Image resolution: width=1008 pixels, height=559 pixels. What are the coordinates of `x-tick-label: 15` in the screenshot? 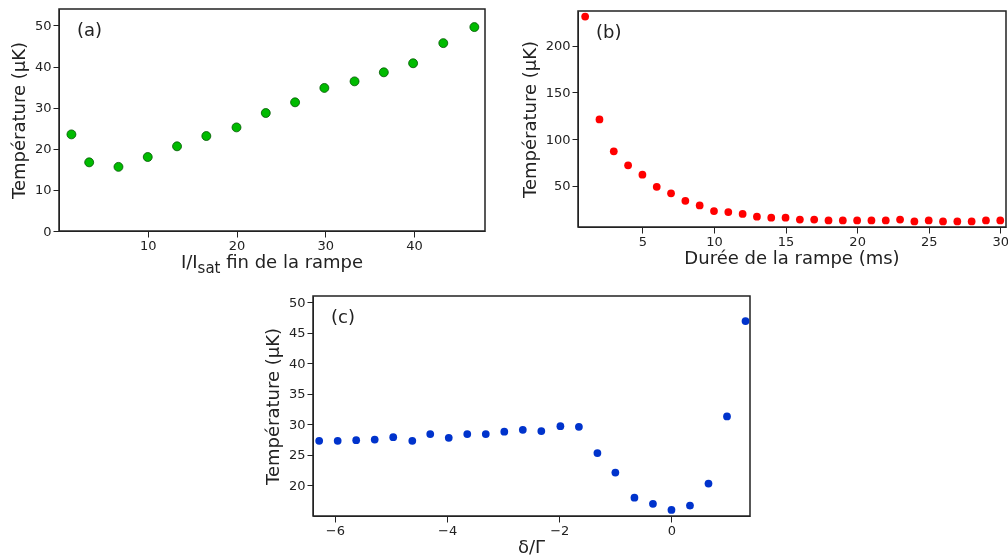 It's located at (786, 241).